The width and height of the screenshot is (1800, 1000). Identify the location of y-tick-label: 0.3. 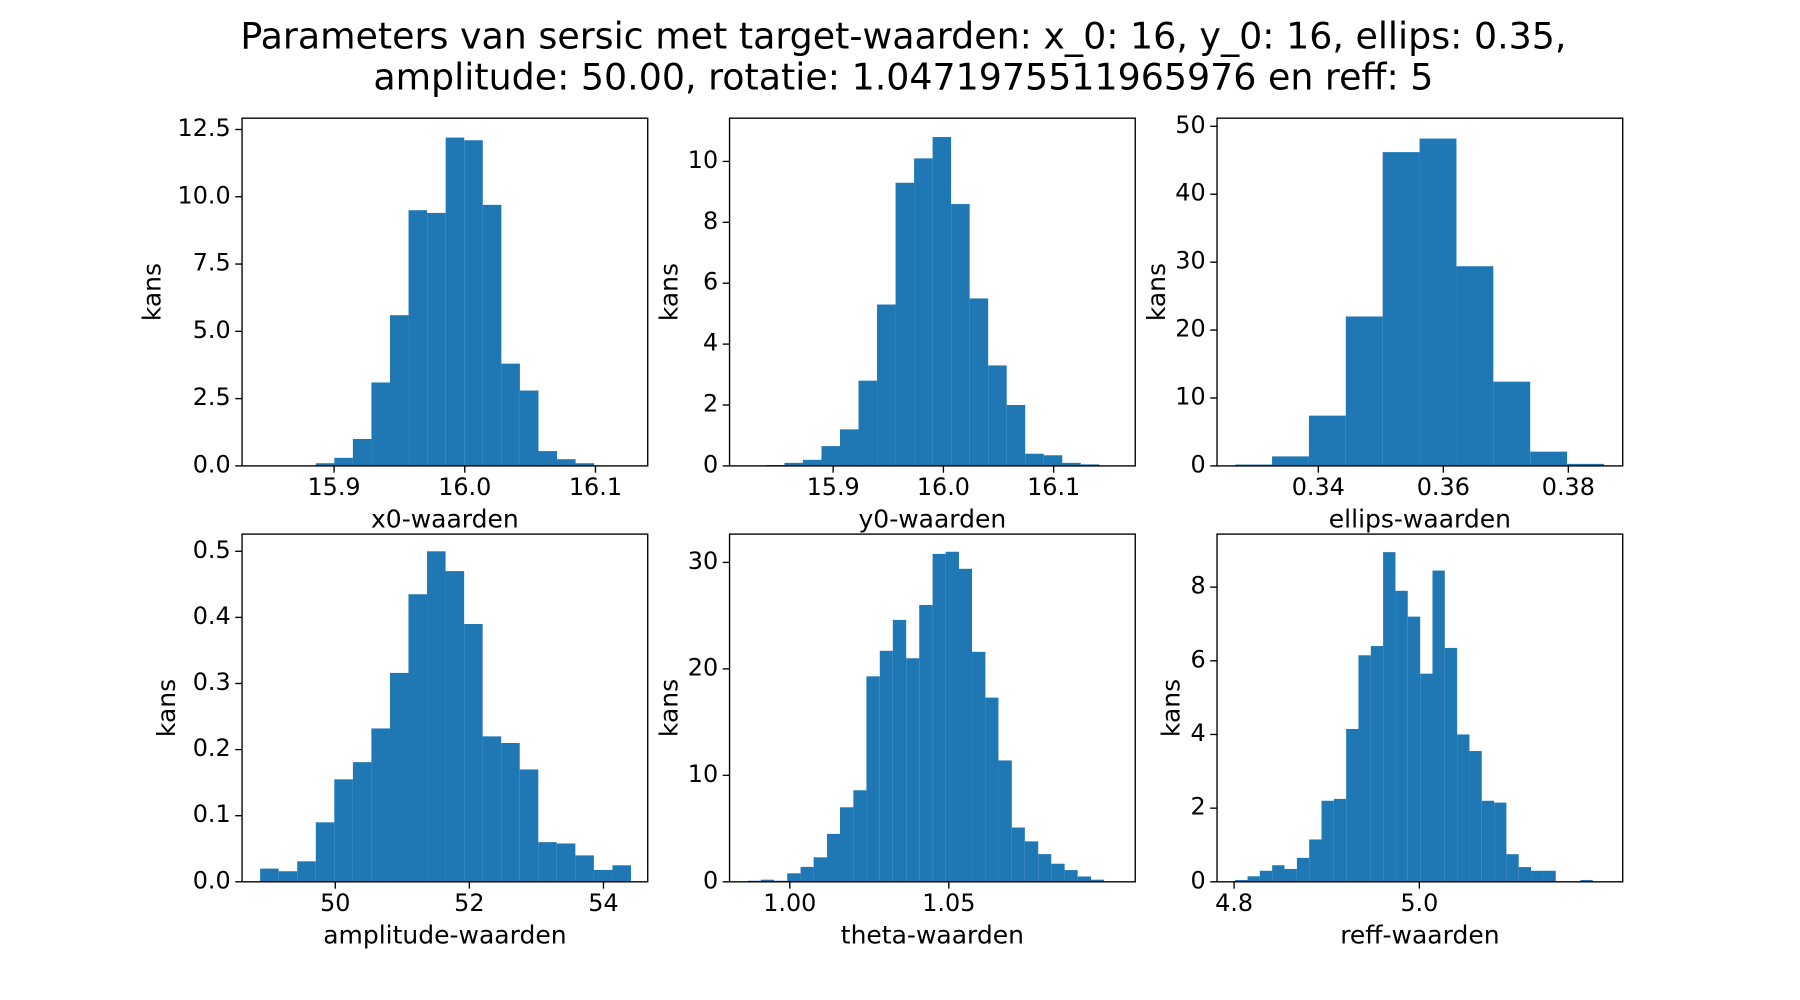
(212, 682).